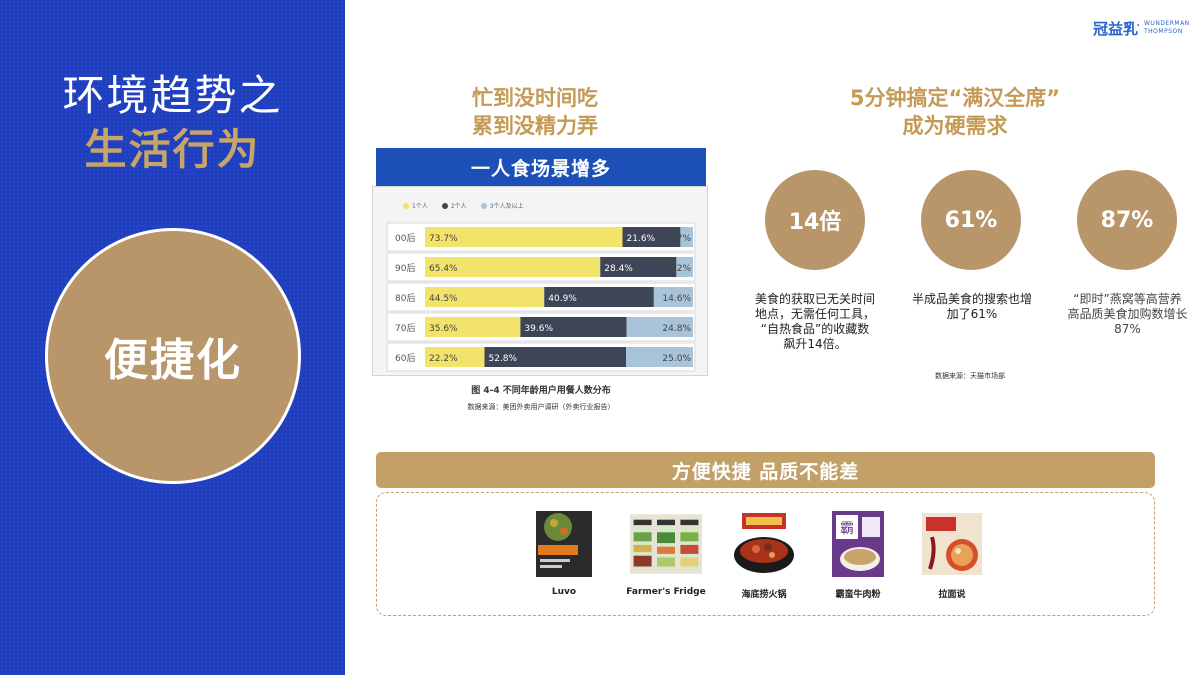  Describe the element at coordinates (405, 328) in the screenshot. I see `category-tick-label: 70后` at that location.